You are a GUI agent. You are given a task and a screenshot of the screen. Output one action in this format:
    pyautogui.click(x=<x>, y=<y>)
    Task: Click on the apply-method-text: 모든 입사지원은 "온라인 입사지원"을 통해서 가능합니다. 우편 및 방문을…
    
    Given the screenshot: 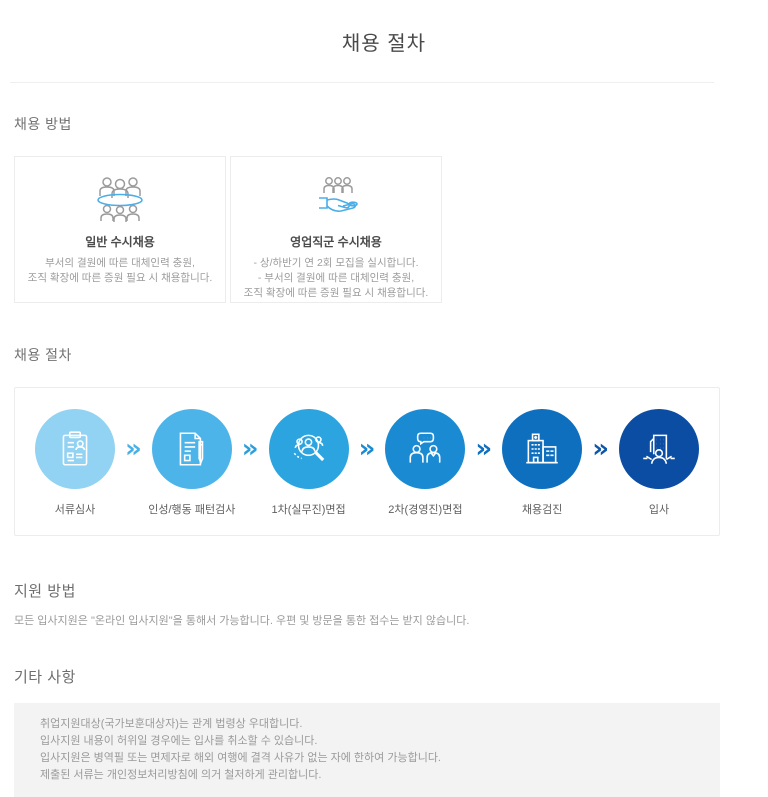 What is the action you would take?
    pyautogui.click(x=242, y=621)
    